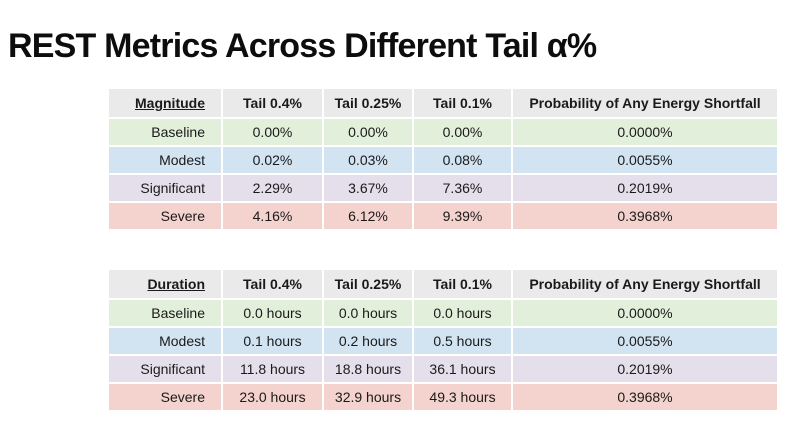 Image resolution: width=795 pixels, height=423 pixels. I want to click on data-cell: 6.12%, so click(368, 216).